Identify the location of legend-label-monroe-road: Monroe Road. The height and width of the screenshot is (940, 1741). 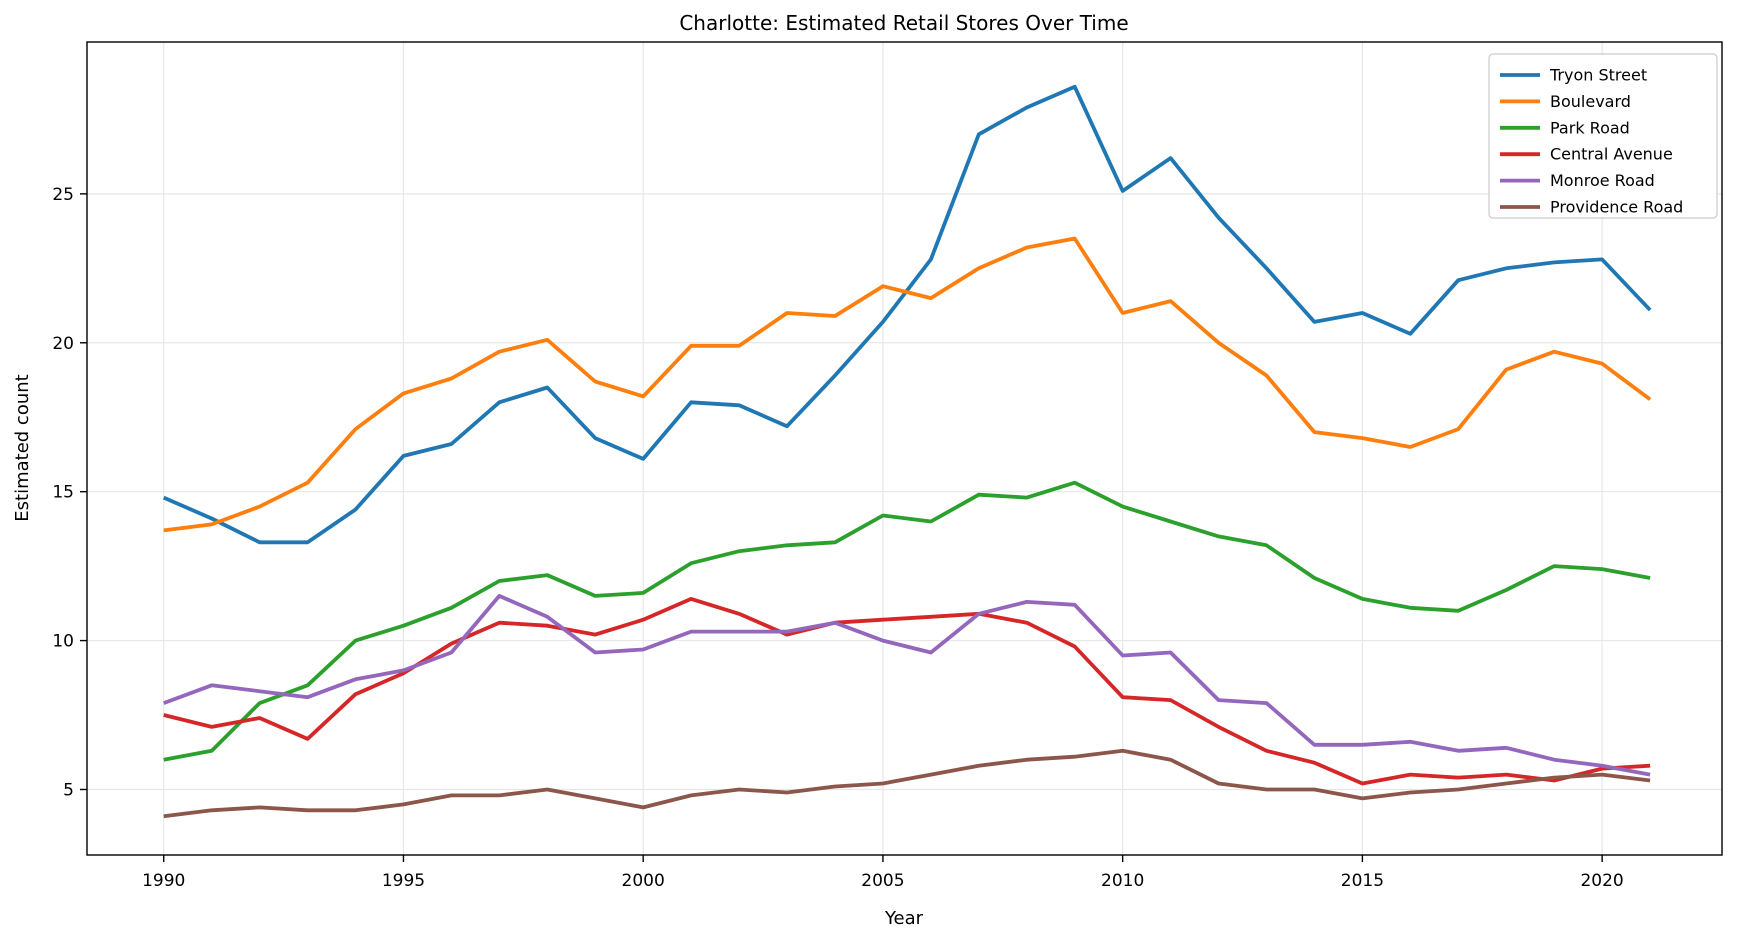
(1602, 180).